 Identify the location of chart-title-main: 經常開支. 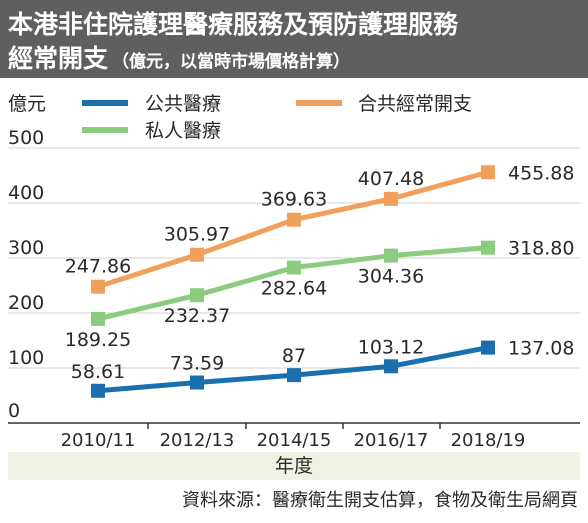
(58, 58).